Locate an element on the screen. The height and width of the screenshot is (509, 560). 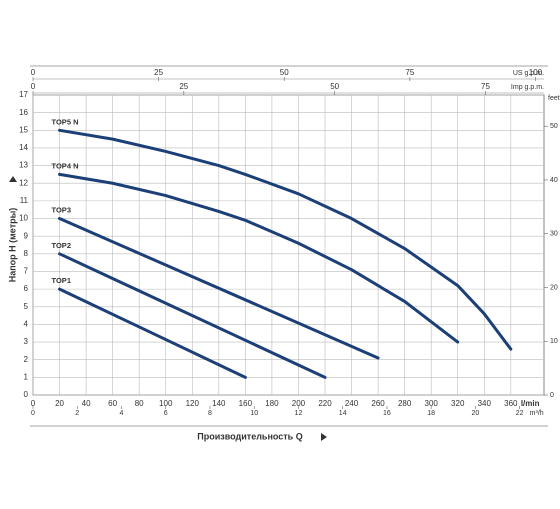
y-tick-label: 8 is located at coordinates (26, 253).